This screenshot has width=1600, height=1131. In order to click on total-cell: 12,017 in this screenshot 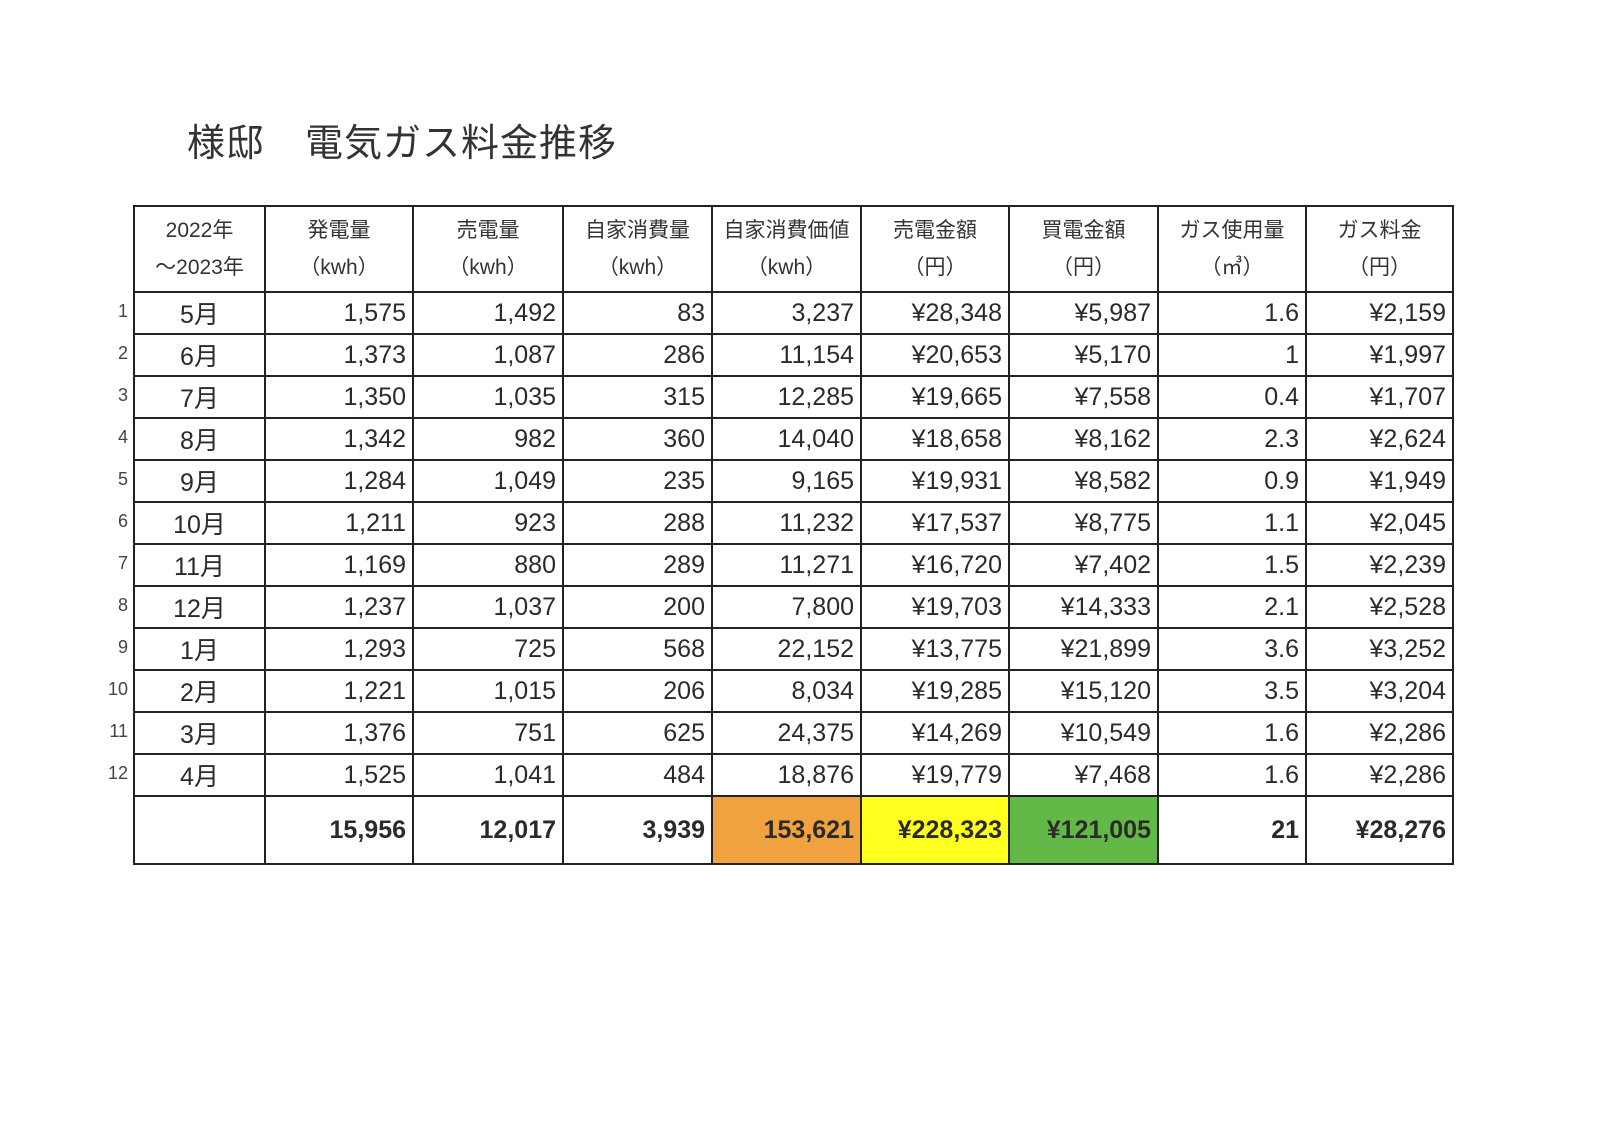, I will do `click(488, 830)`.